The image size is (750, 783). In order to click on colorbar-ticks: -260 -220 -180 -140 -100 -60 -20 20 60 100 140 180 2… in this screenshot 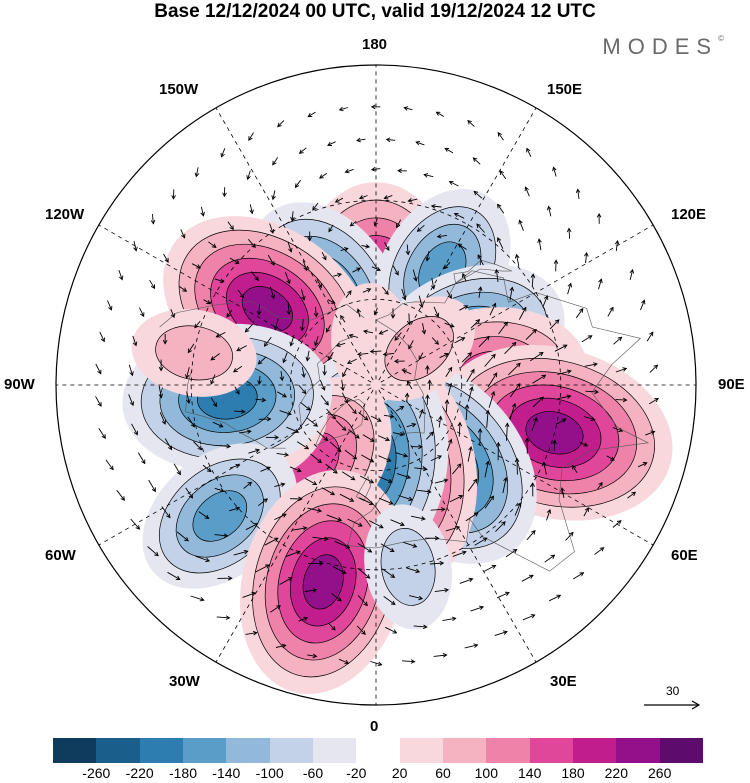, I will do `click(375, 774)`.